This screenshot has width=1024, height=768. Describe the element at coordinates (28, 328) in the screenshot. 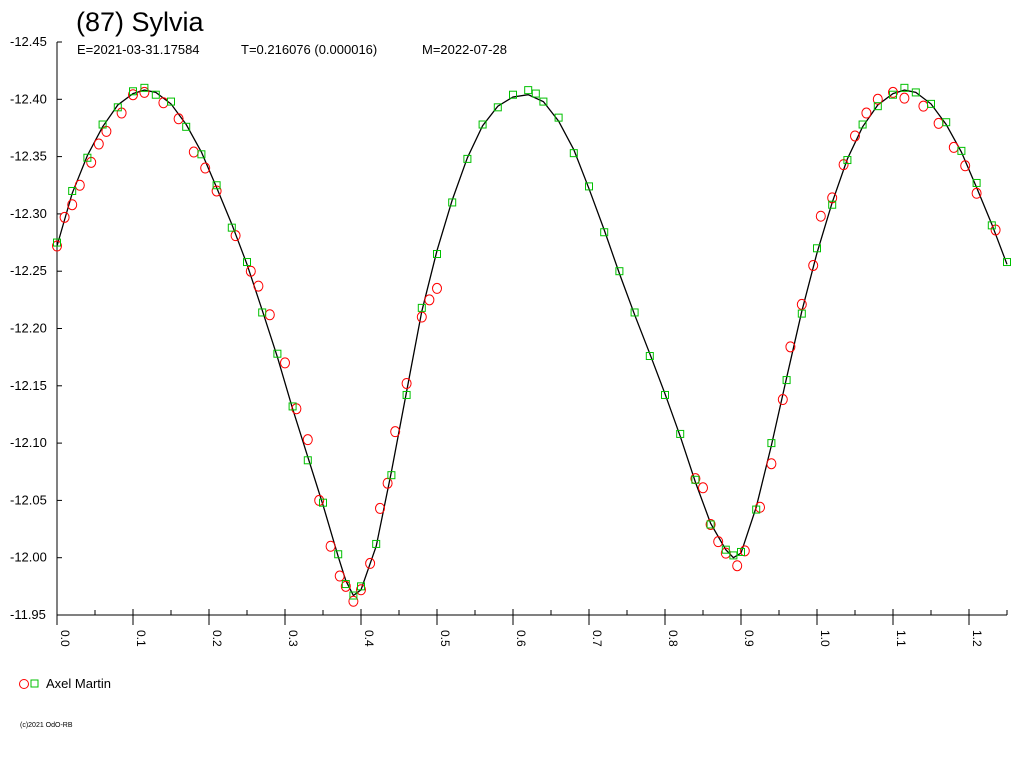

I see `y-tick-label: -12.20` at that location.